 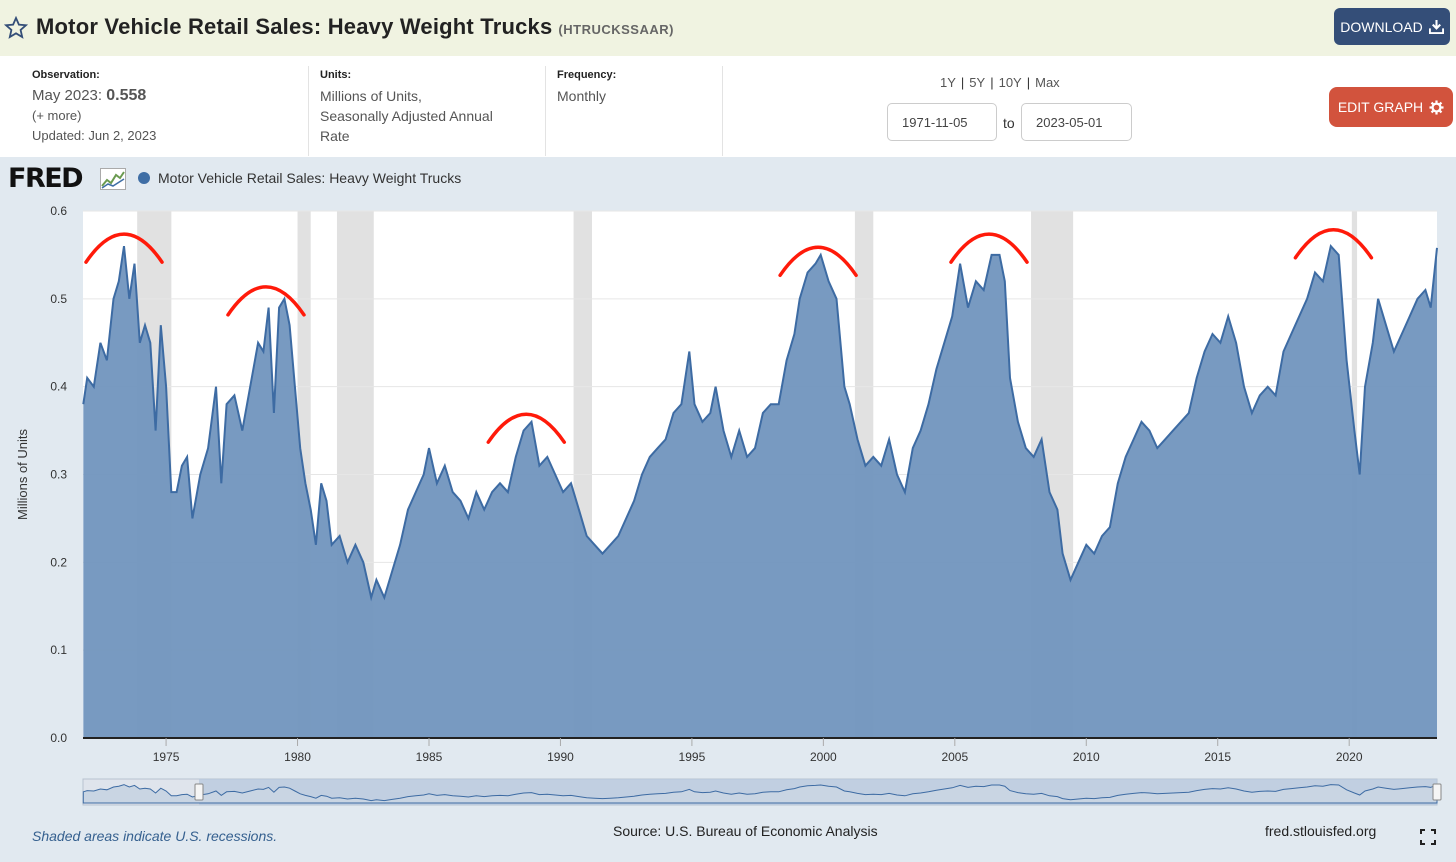 I want to click on edit-graph-button: EDIT GRAPH, so click(x=1391, y=107).